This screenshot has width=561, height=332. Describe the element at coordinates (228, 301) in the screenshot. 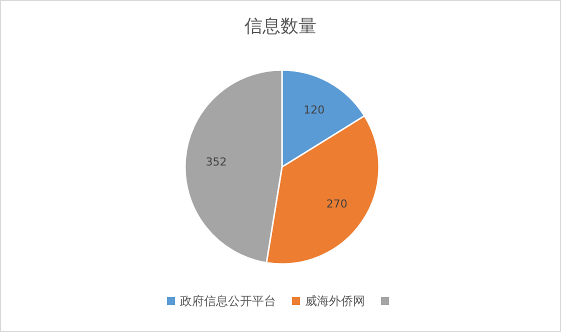

I see `legend-label: 政府信息公开平台` at that location.